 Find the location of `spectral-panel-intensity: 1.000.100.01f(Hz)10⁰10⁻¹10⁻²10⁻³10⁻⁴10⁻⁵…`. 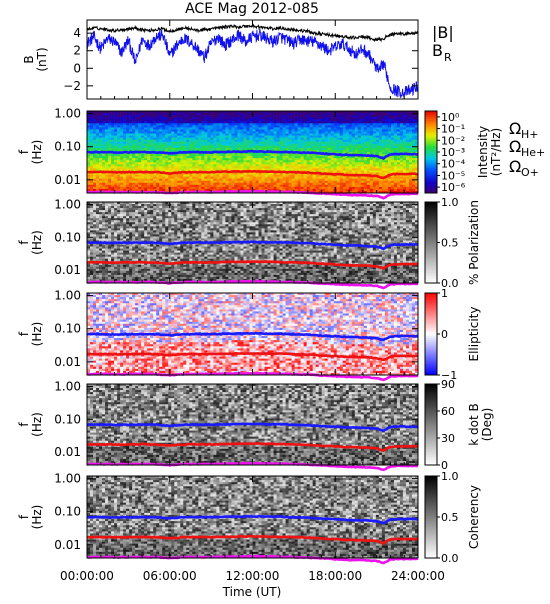

spectral-panel-intensity: 1.000.100.01f(Hz)10⁰10⁻¹10⁻²10⁻³10⁻⁴10⁻⁵… is located at coordinates (260, 153).